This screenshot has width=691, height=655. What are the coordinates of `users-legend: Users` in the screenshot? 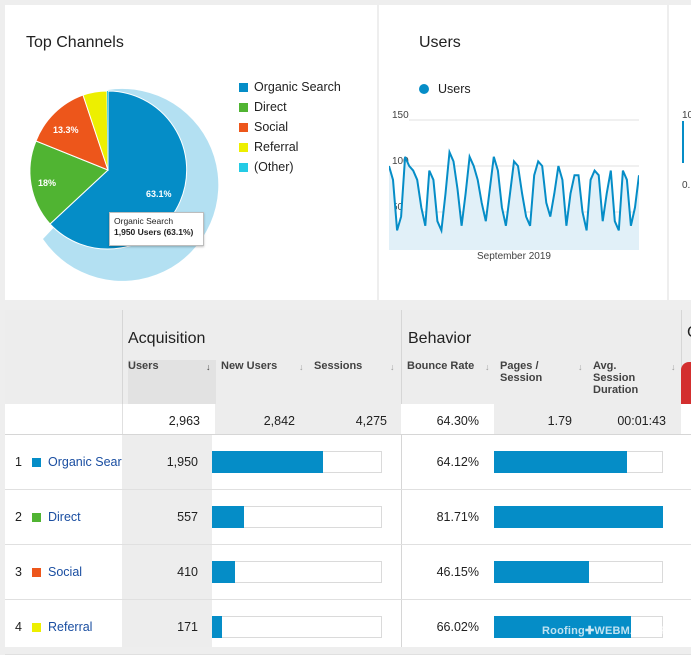 It's located at (445, 89).